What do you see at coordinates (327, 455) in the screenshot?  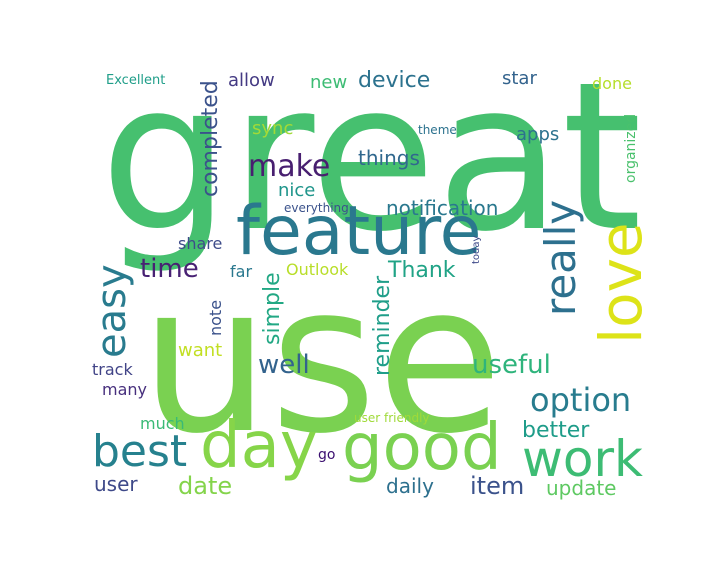 I see `word-go: go` at bounding box center [327, 455].